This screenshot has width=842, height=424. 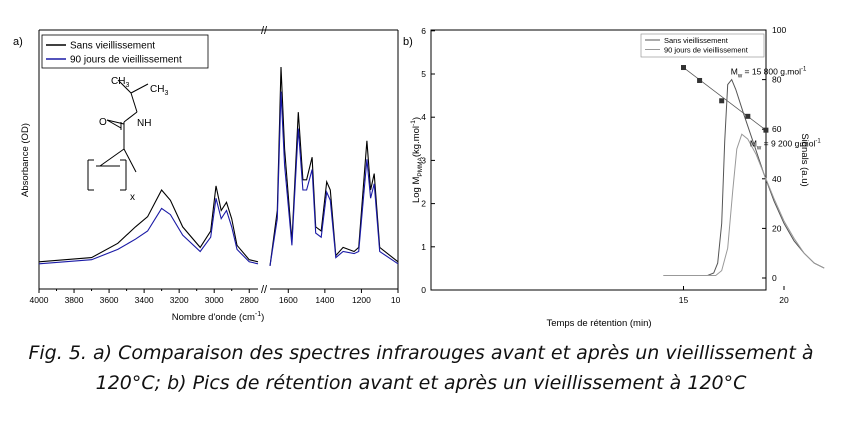 What do you see at coordinates (777, 179) in the screenshot?
I see `y-right-tick-label: 40` at bounding box center [777, 179].